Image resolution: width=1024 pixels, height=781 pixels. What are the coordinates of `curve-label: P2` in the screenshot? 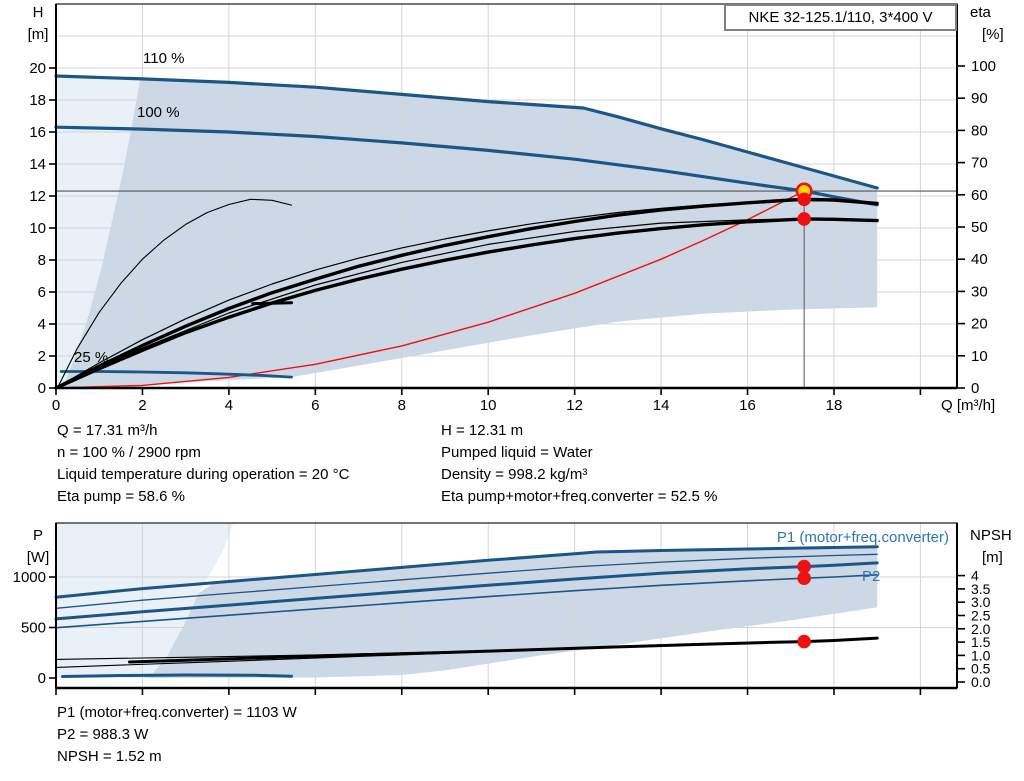 It's located at (871, 576).